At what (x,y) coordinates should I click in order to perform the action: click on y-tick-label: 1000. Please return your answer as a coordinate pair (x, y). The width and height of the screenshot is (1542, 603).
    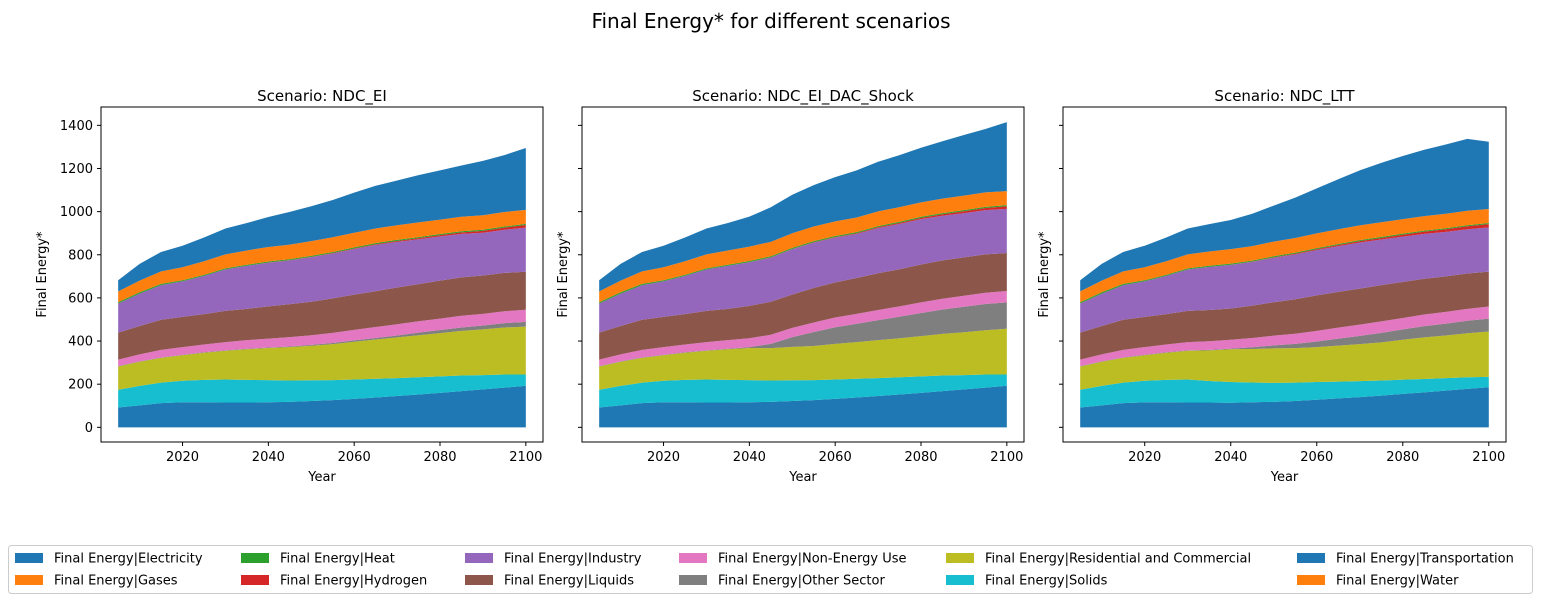
    Looking at the image, I should click on (76, 212).